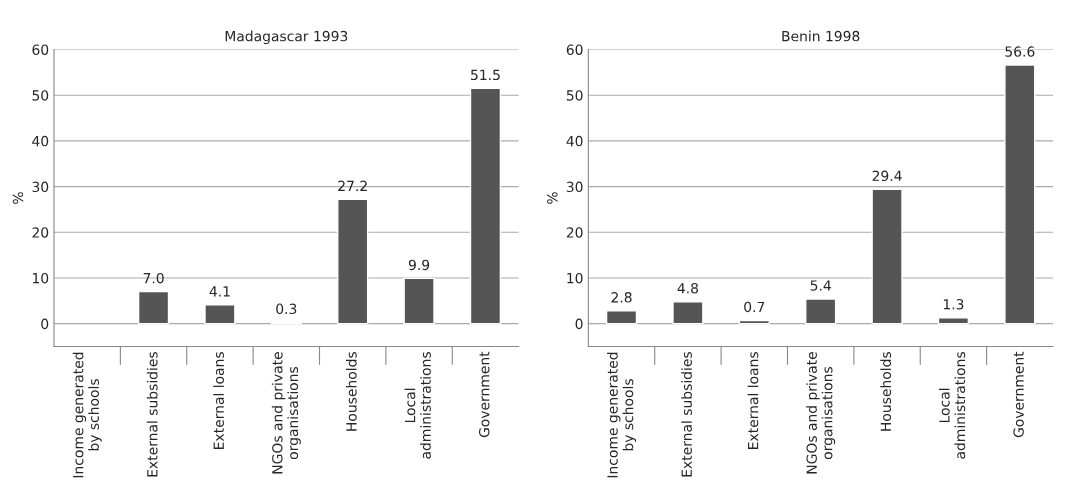 This screenshot has width=1080, height=495. Describe the element at coordinates (754, 307) in the screenshot. I see `data-label: 0.7` at that location.